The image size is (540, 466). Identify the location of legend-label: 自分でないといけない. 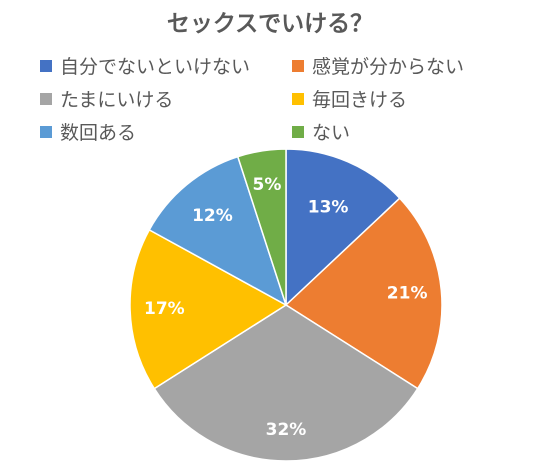
(155, 67).